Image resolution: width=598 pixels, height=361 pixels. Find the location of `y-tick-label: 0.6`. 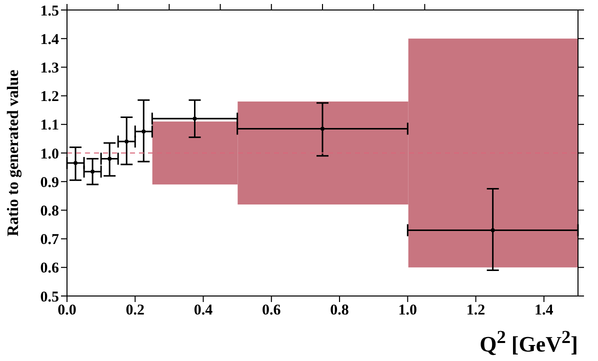

y-tick-label: 0.6 is located at coordinates (50, 268).